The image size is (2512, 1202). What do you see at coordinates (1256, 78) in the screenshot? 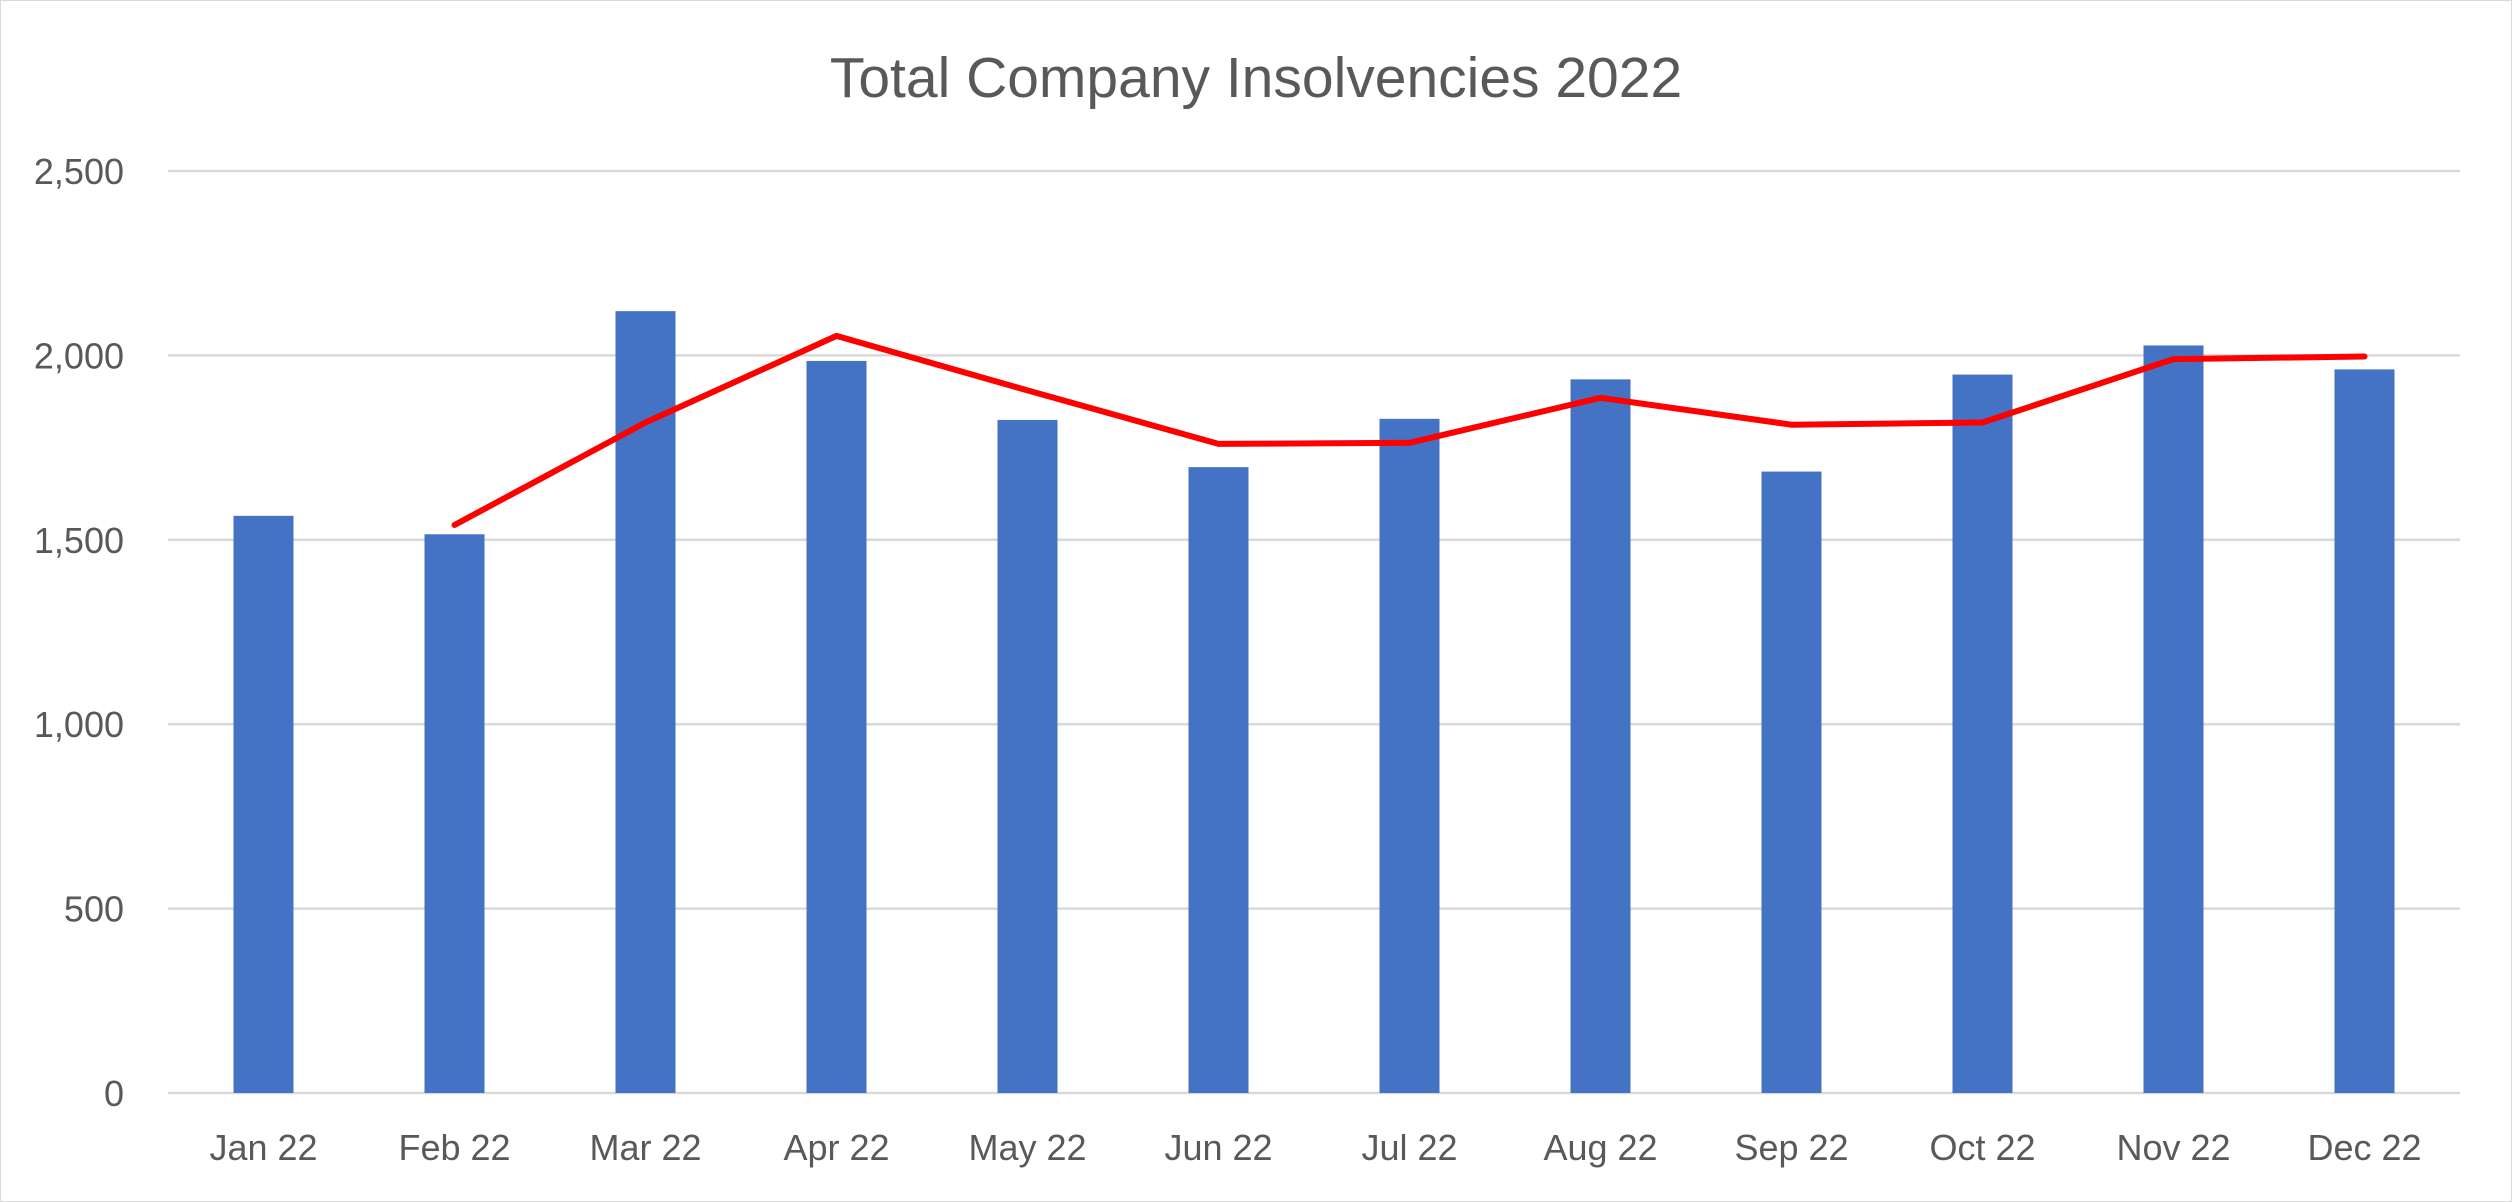
I see `chart-title: Total Company Insolvencies 2022` at bounding box center [1256, 78].